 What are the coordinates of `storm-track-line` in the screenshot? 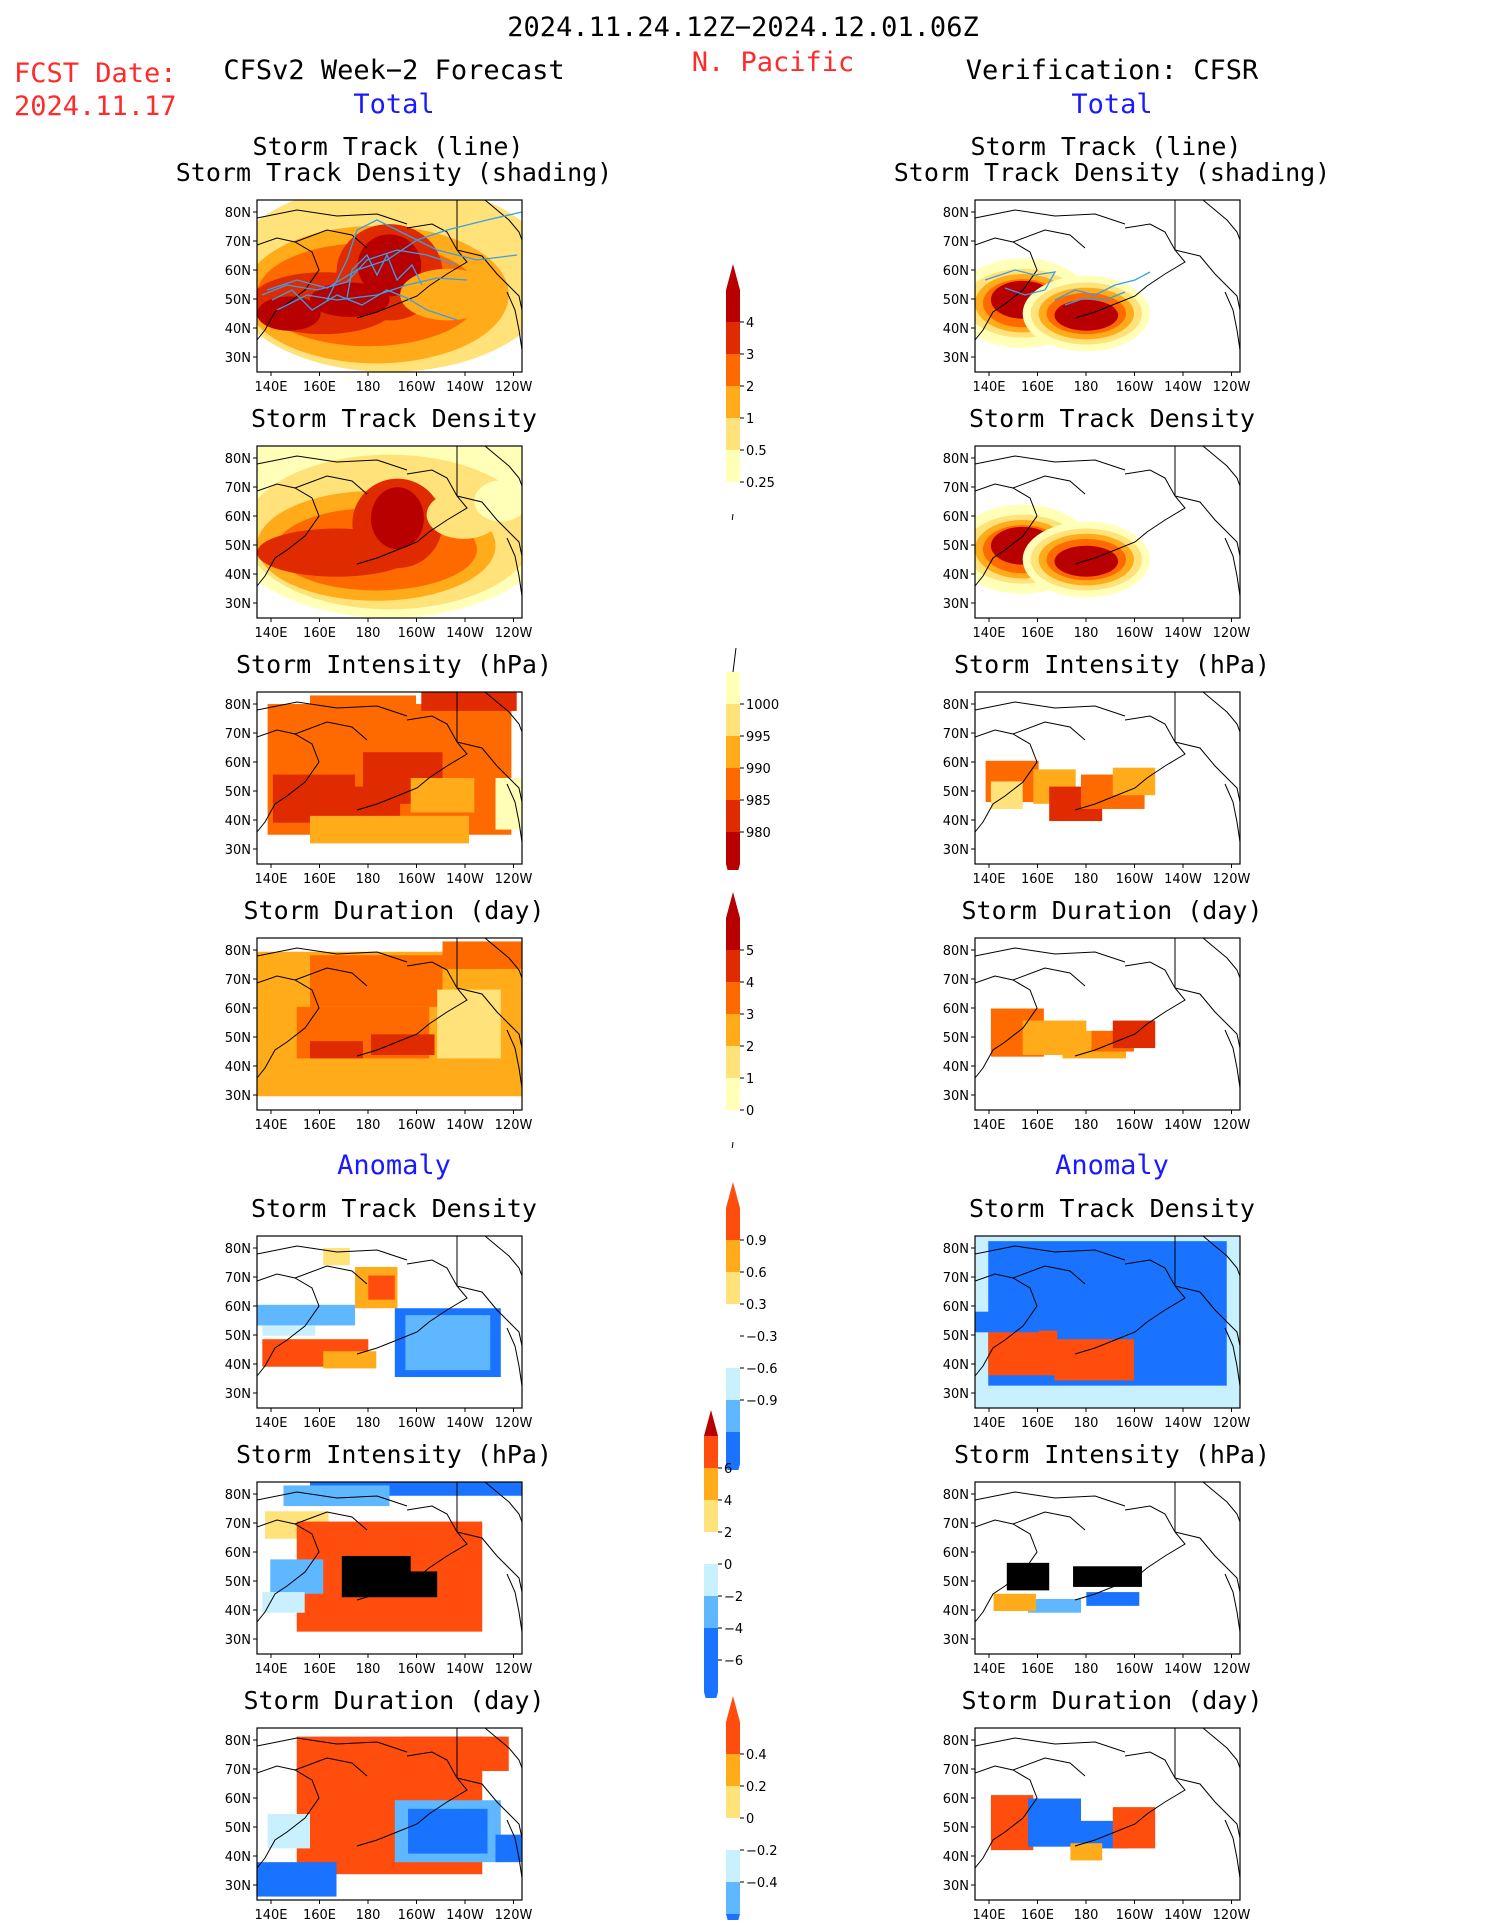 It's located at (1095, 298).